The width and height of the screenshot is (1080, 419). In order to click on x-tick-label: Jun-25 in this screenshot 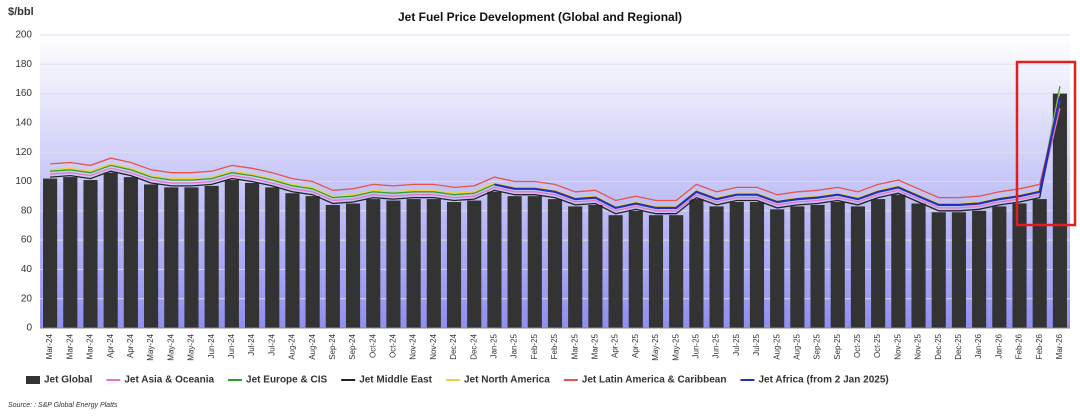, I will do `click(695, 345)`.